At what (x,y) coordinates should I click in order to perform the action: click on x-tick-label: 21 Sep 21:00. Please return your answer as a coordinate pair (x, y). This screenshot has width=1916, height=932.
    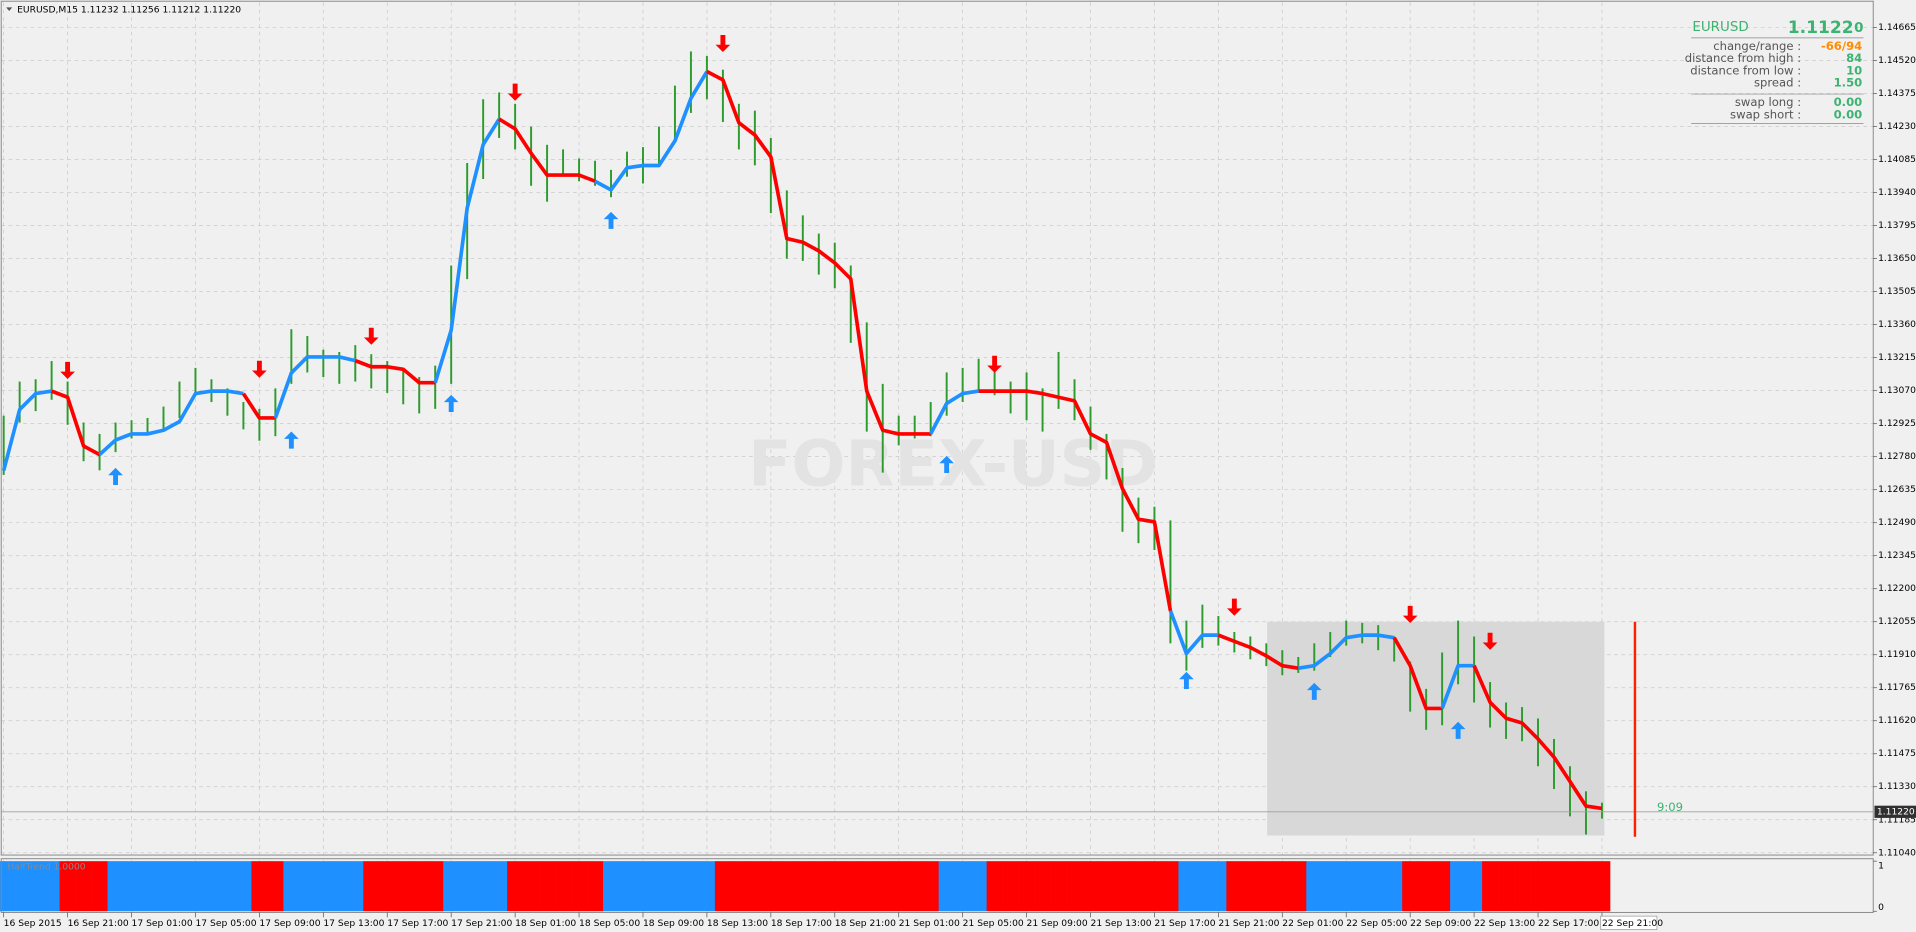
    Looking at the image, I should click on (1248, 923).